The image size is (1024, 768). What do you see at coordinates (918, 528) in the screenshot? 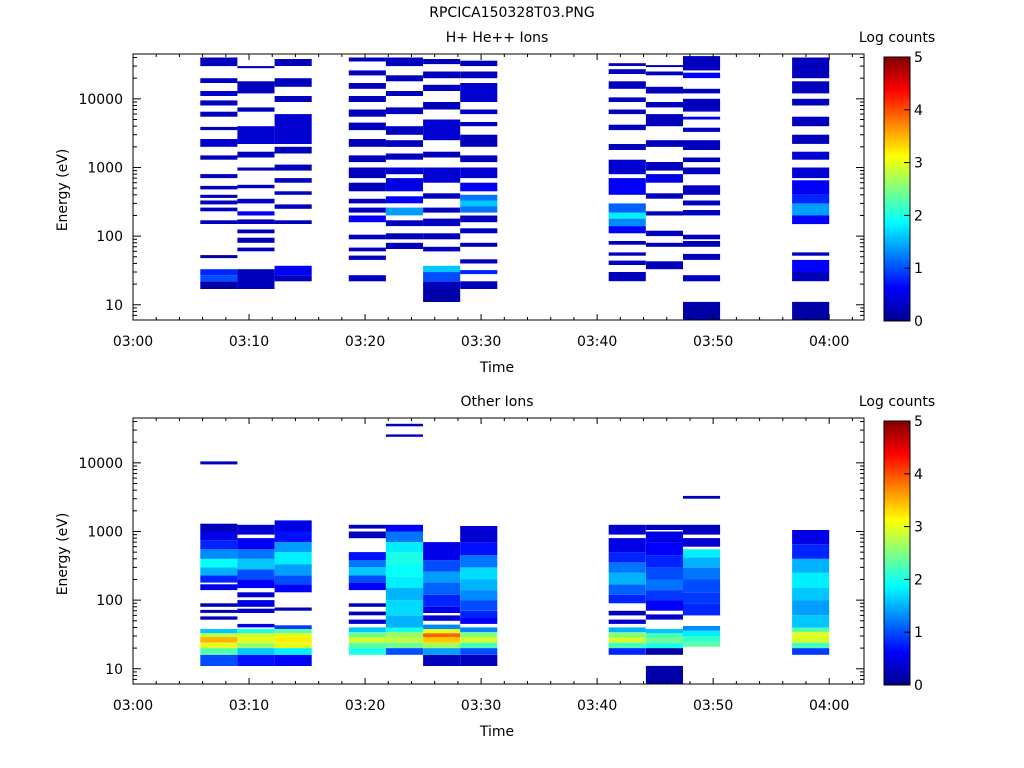
I see `colorbar-tick-label: 3` at bounding box center [918, 528].